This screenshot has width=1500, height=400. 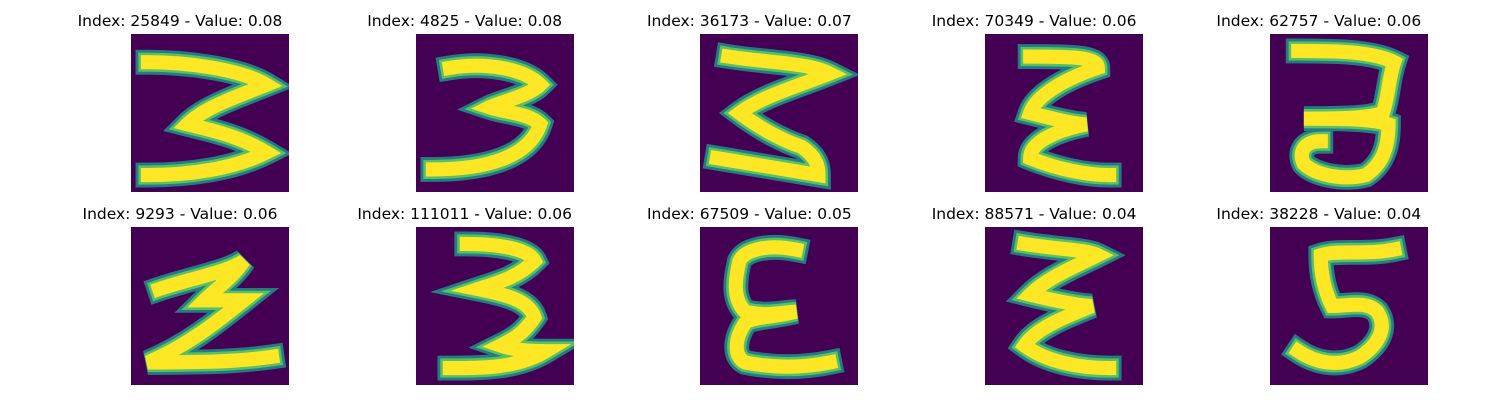 I want to click on panel-title: Index: 4825 - Value: 0.08, so click(x=465, y=21).